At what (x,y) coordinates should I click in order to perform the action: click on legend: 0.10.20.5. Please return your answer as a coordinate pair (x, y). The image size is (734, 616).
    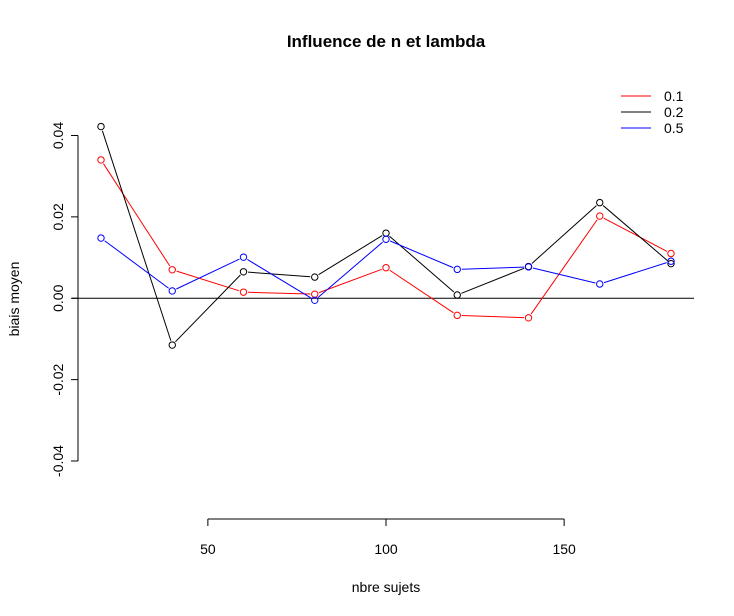
    Looking at the image, I should click on (652, 112).